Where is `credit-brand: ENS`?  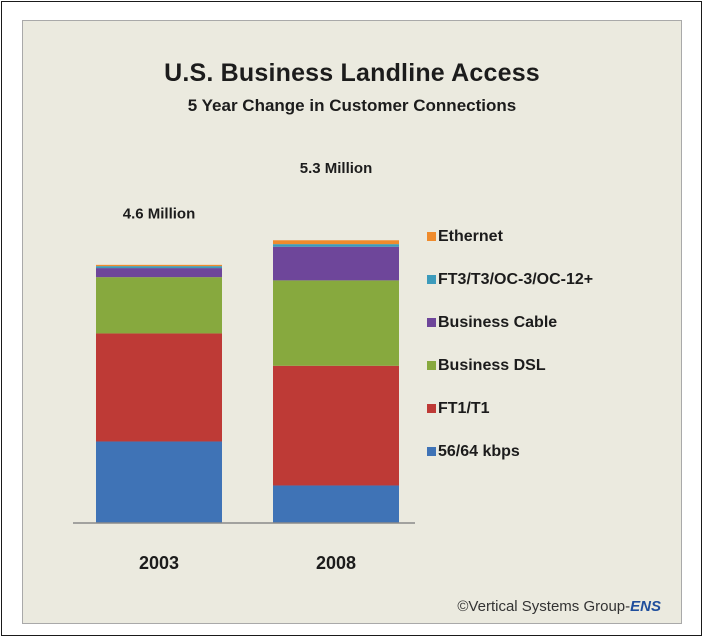 credit-brand: ENS is located at coordinates (645, 606).